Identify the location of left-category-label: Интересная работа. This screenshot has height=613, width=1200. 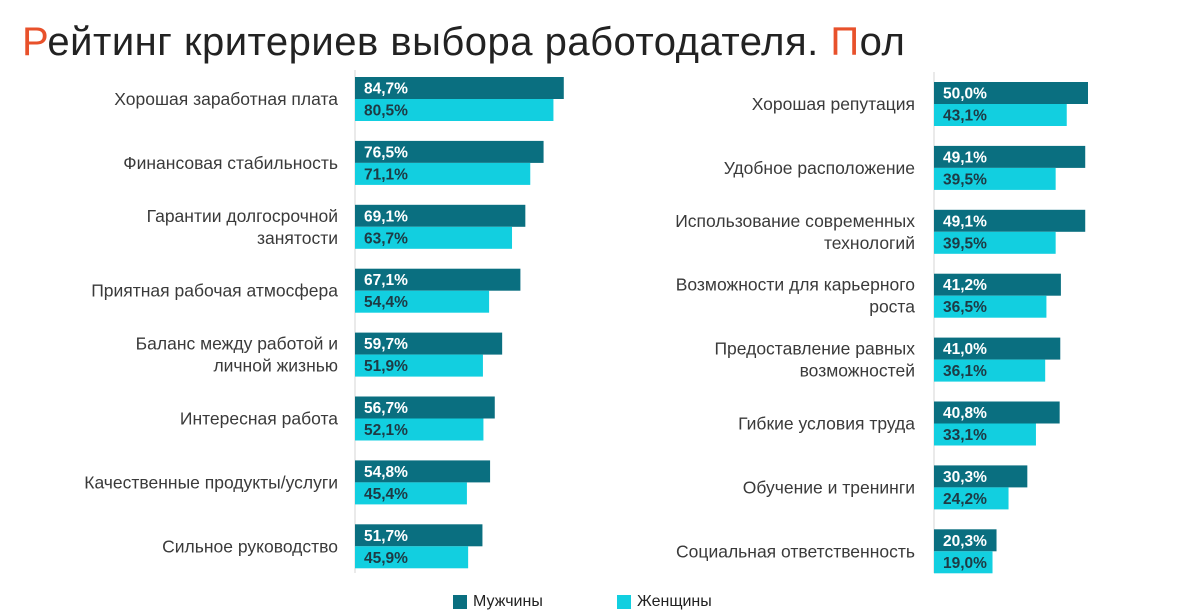
(259, 419).